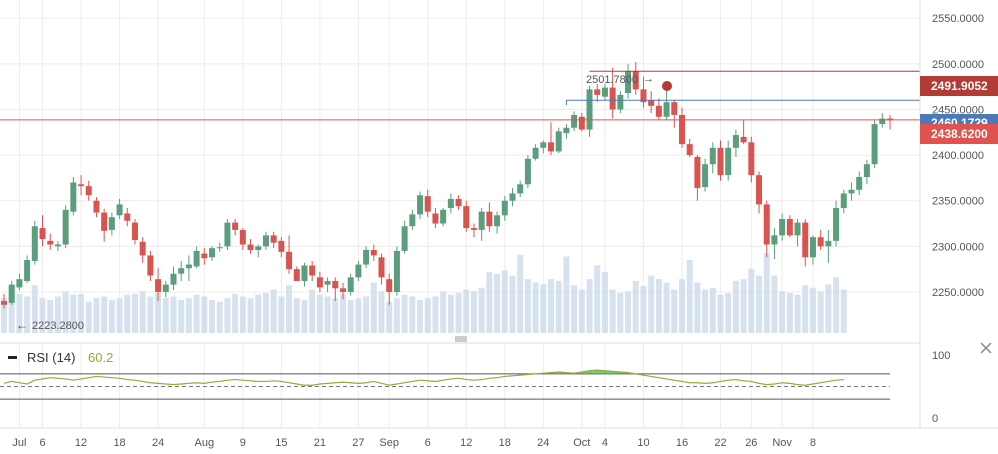  Describe the element at coordinates (648, 79) in the screenshot. I see `arrow-right-icon: →` at that location.